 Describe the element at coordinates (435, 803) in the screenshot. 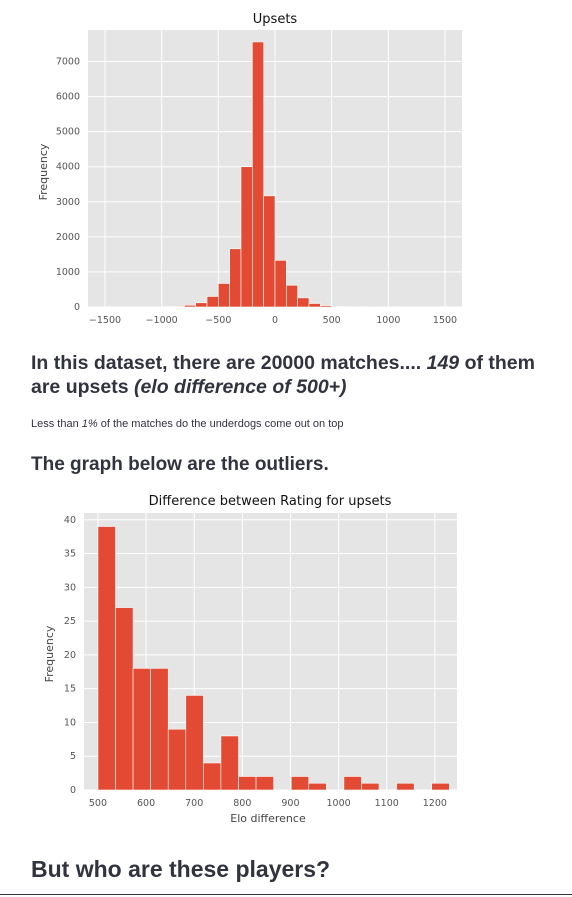

I see `x-tick-label: 1200` at that location.